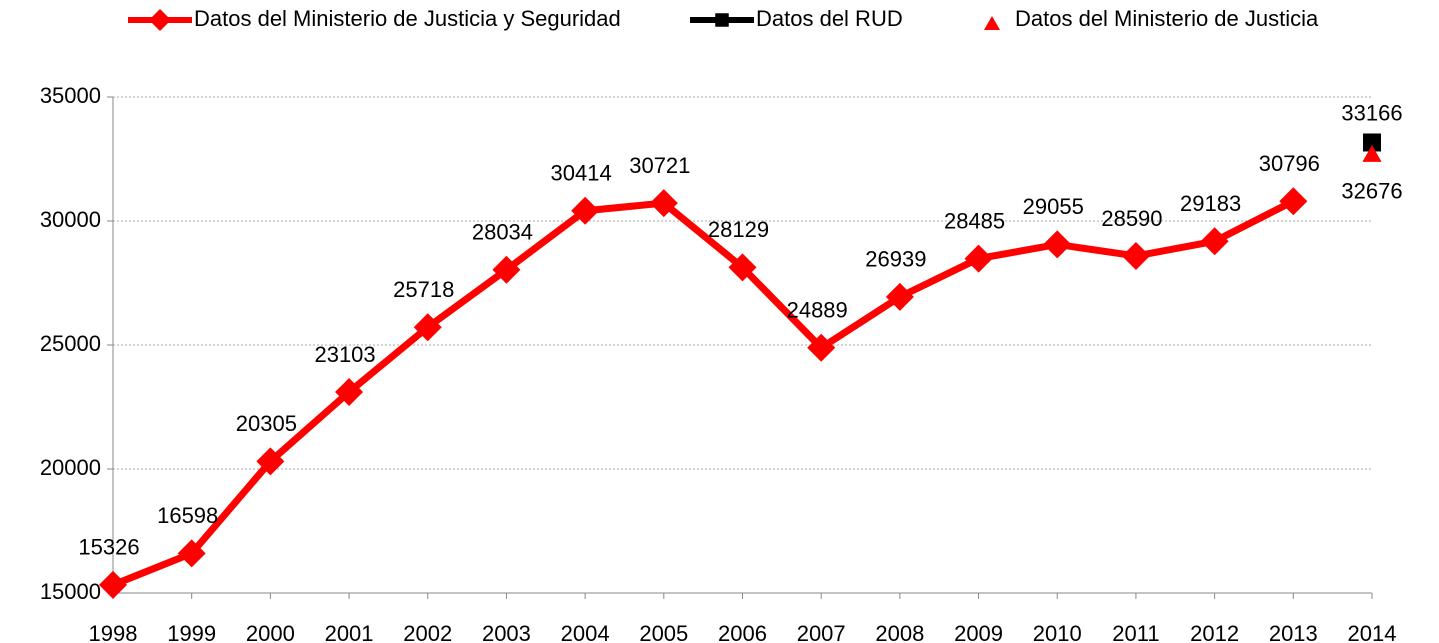 The image size is (1439, 643). I want to click on x-tick-label: 2010, so click(1057, 632).